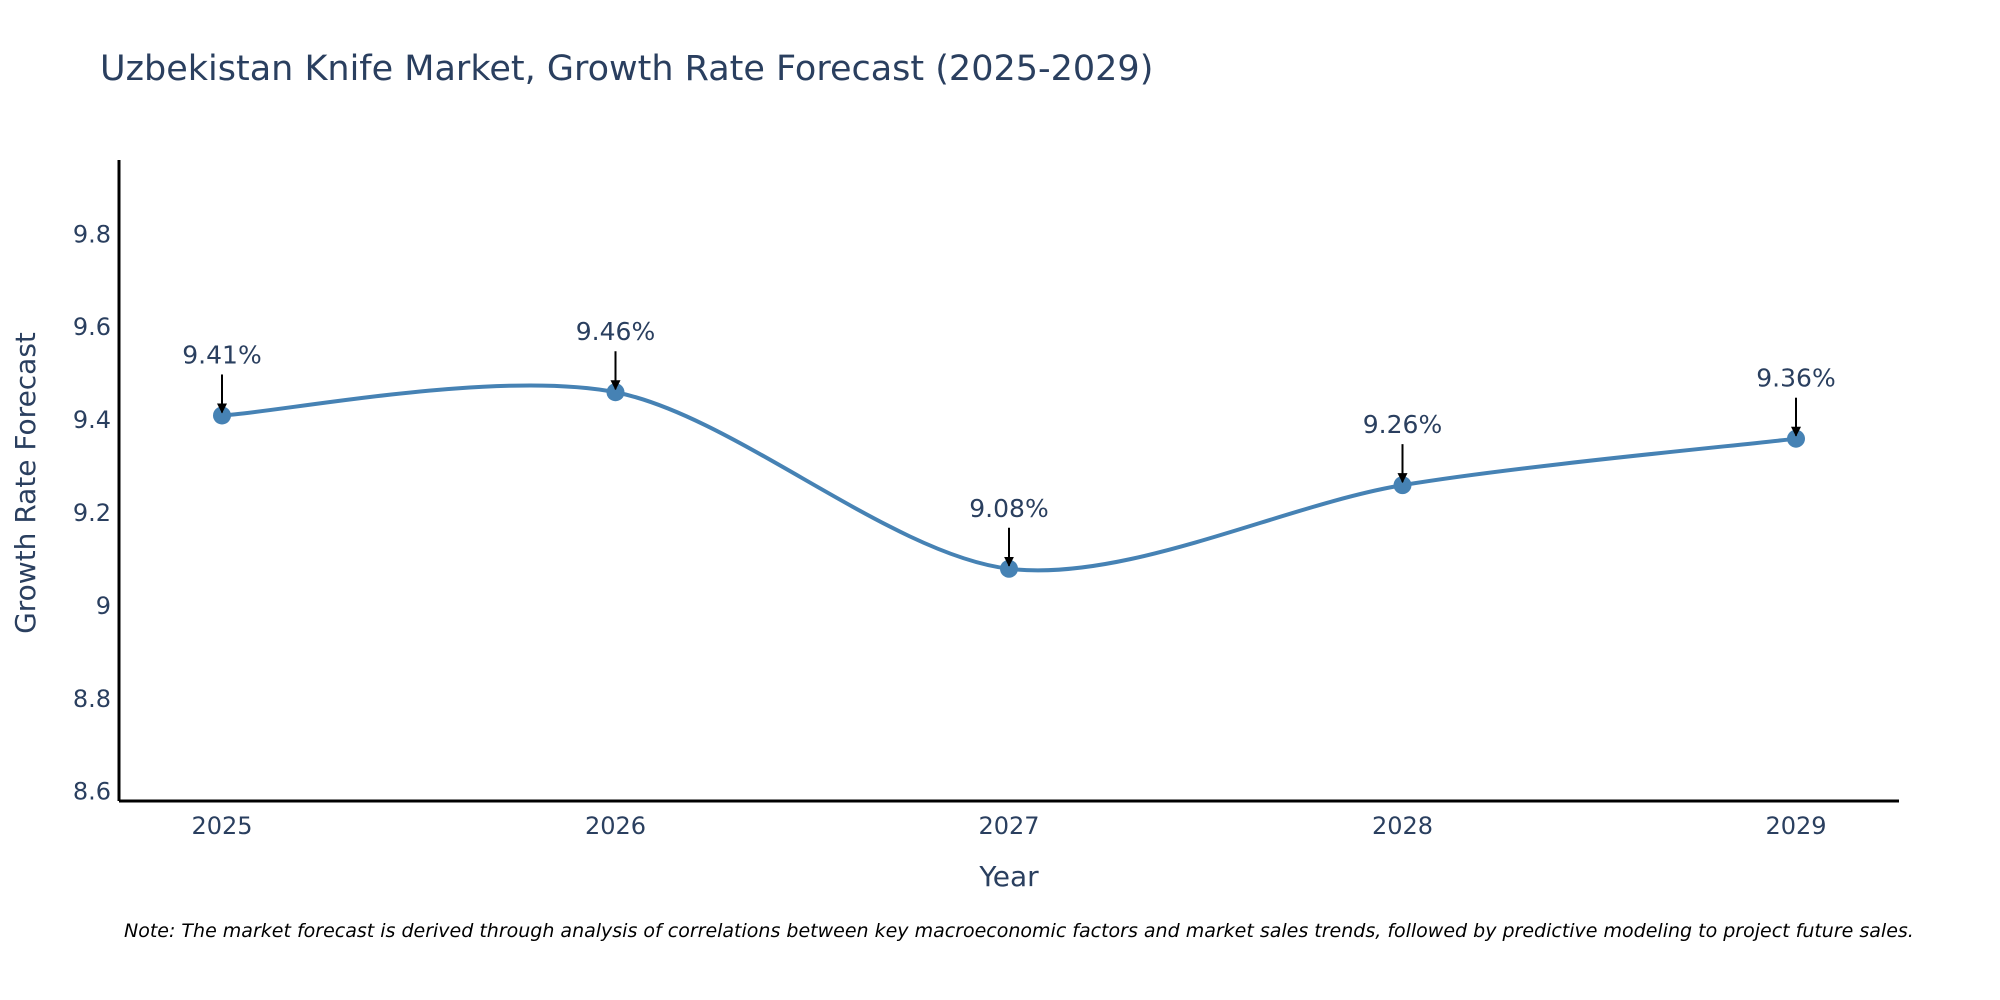 The height and width of the screenshot is (1000, 2000). I want to click on x-tick-label: 2028, so click(1402, 826).